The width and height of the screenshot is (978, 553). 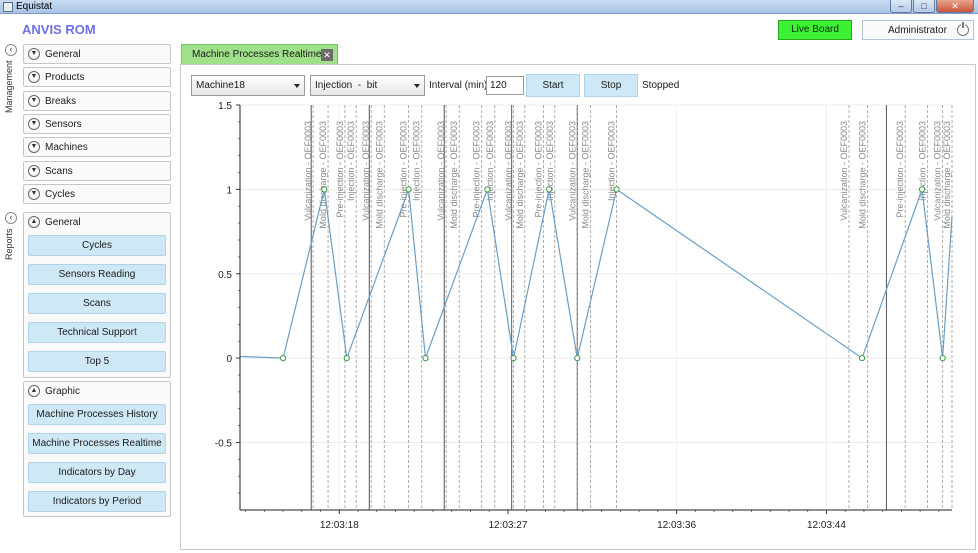 What do you see at coordinates (458, 85) in the screenshot?
I see `interval-label: Interval (min)` at bounding box center [458, 85].